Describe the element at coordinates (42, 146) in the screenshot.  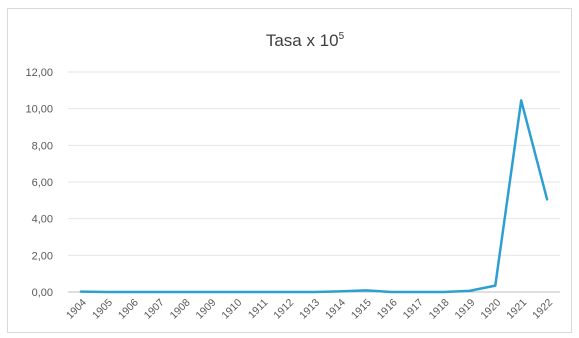
I see `y-tick-label: 8,00` at that location.